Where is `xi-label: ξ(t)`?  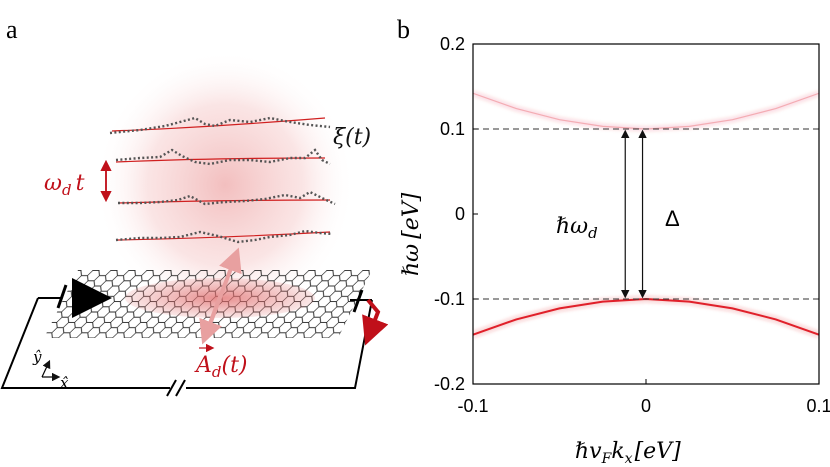 xi-label: ξ(t) is located at coordinates (352, 137).